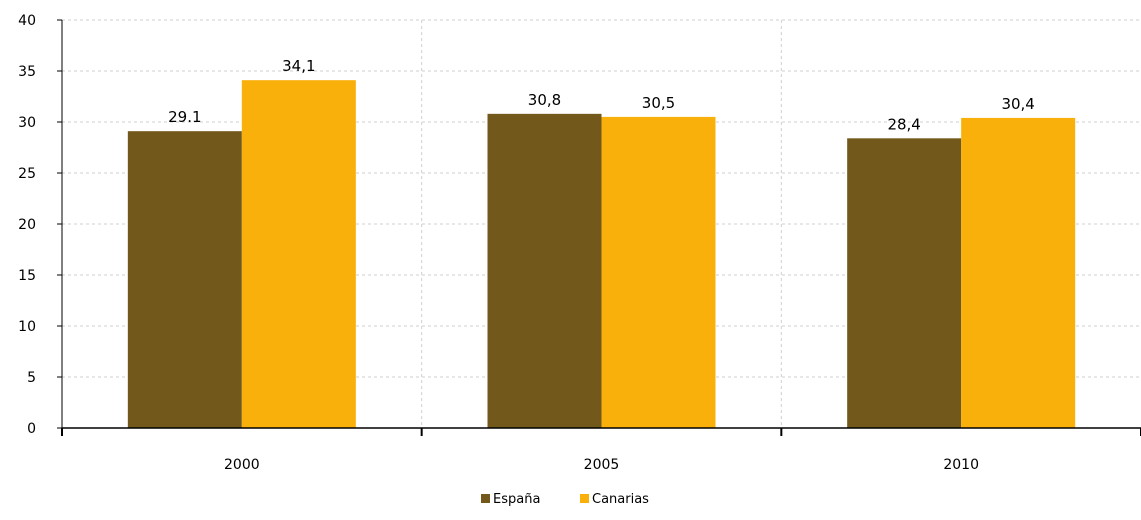 The image size is (1141, 520). Describe the element at coordinates (544, 270) in the screenshot. I see `bar-espana-2005` at that location.